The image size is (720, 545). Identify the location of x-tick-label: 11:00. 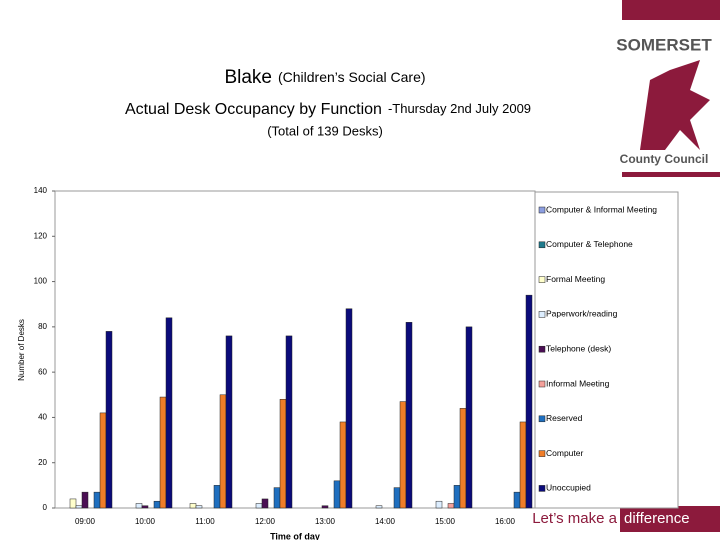
(205, 521).